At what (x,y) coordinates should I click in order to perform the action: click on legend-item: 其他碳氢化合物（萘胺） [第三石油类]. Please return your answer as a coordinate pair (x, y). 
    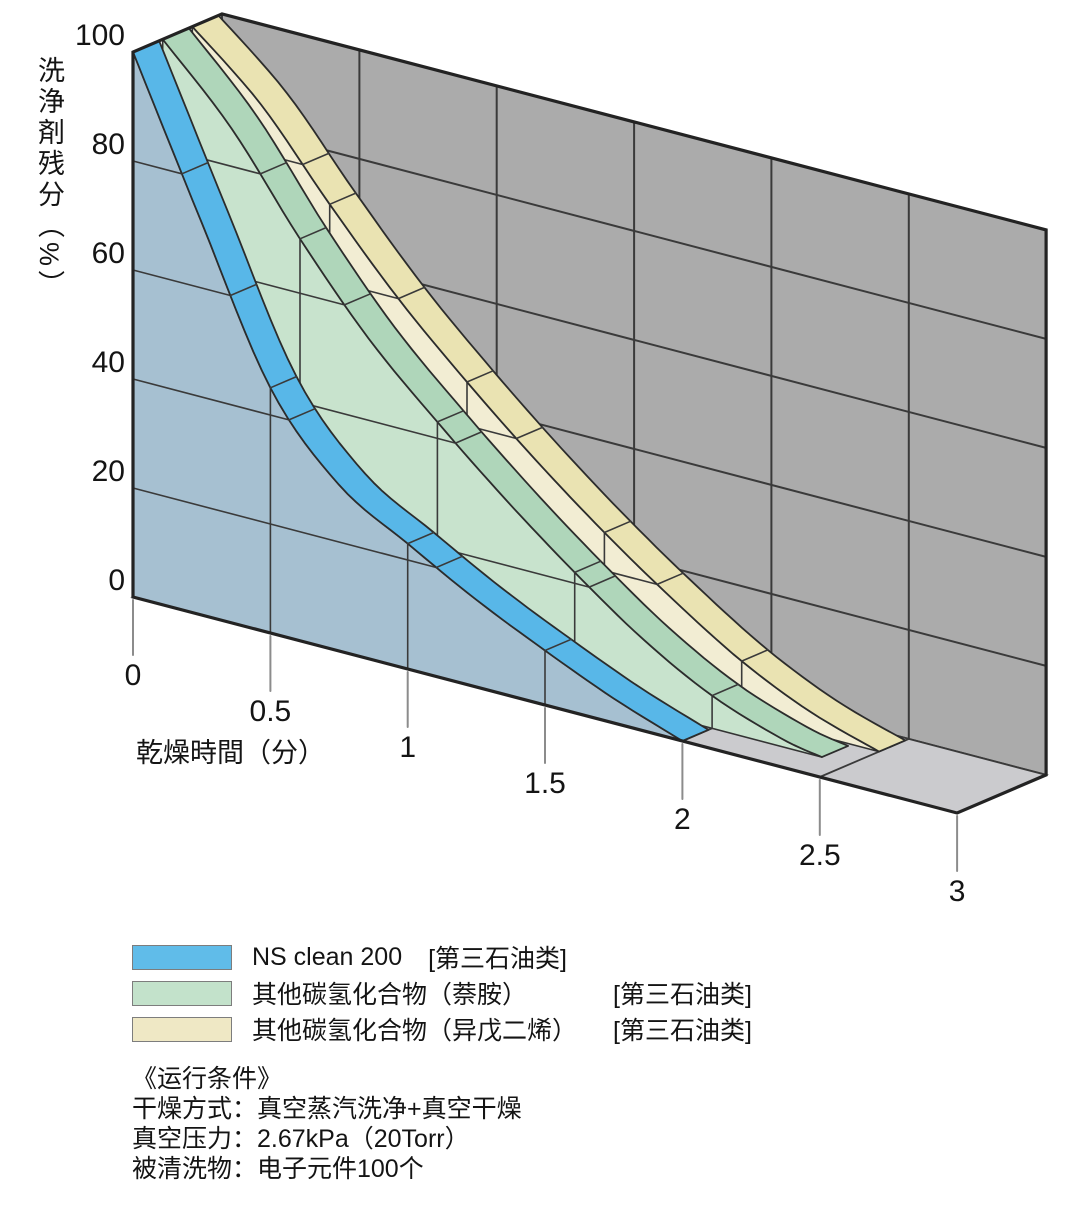
    Looking at the image, I should click on (442, 993).